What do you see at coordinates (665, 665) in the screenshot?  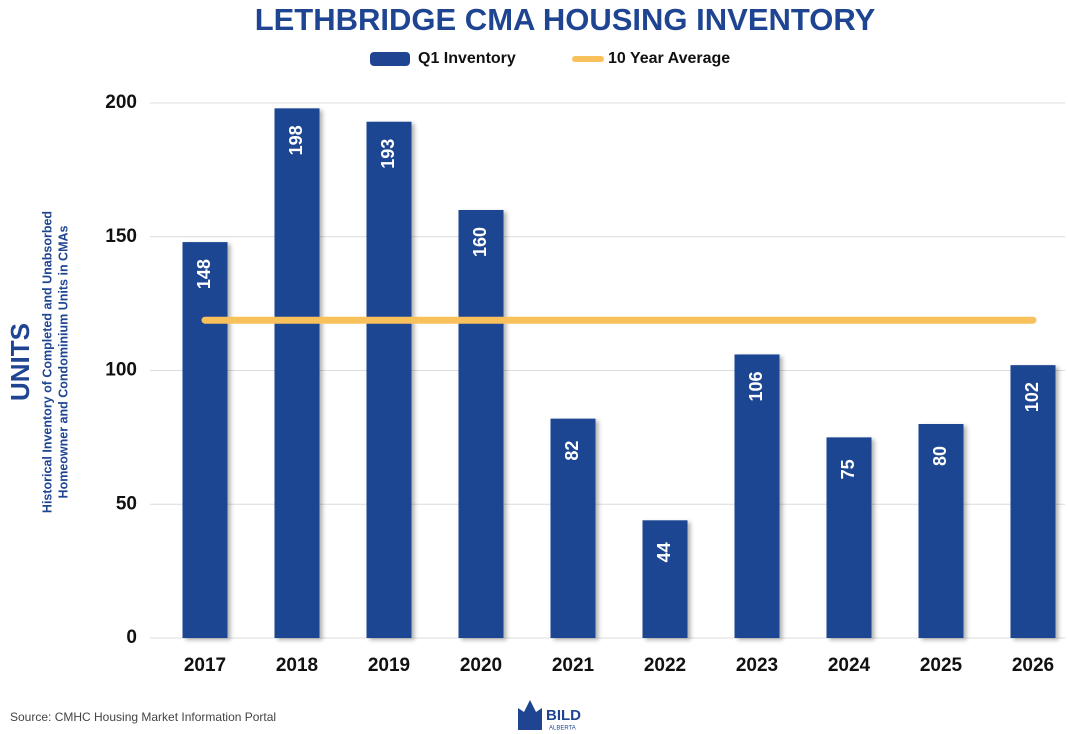 I see `x-tick-label: 2022` at bounding box center [665, 665].